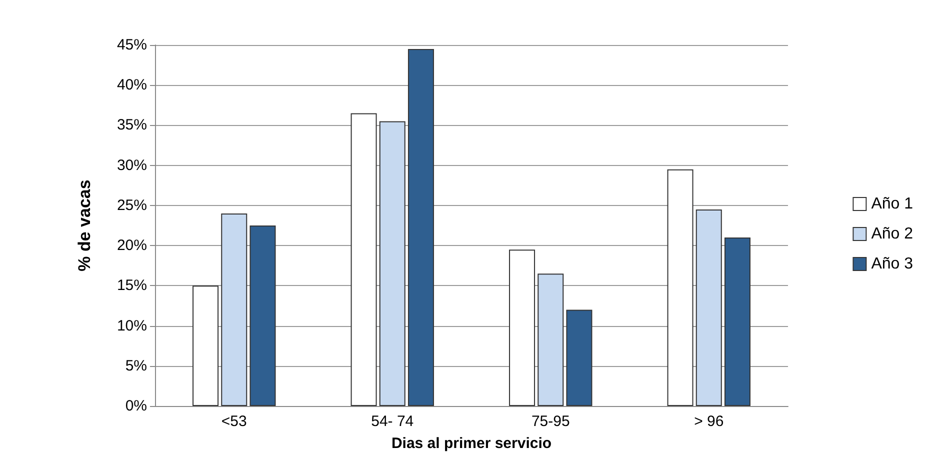 This screenshot has height=468, width=938. Describe the element at coordinates (84, 226) in the screenshot. I see `y-axis-title: % de vacas` at that location.